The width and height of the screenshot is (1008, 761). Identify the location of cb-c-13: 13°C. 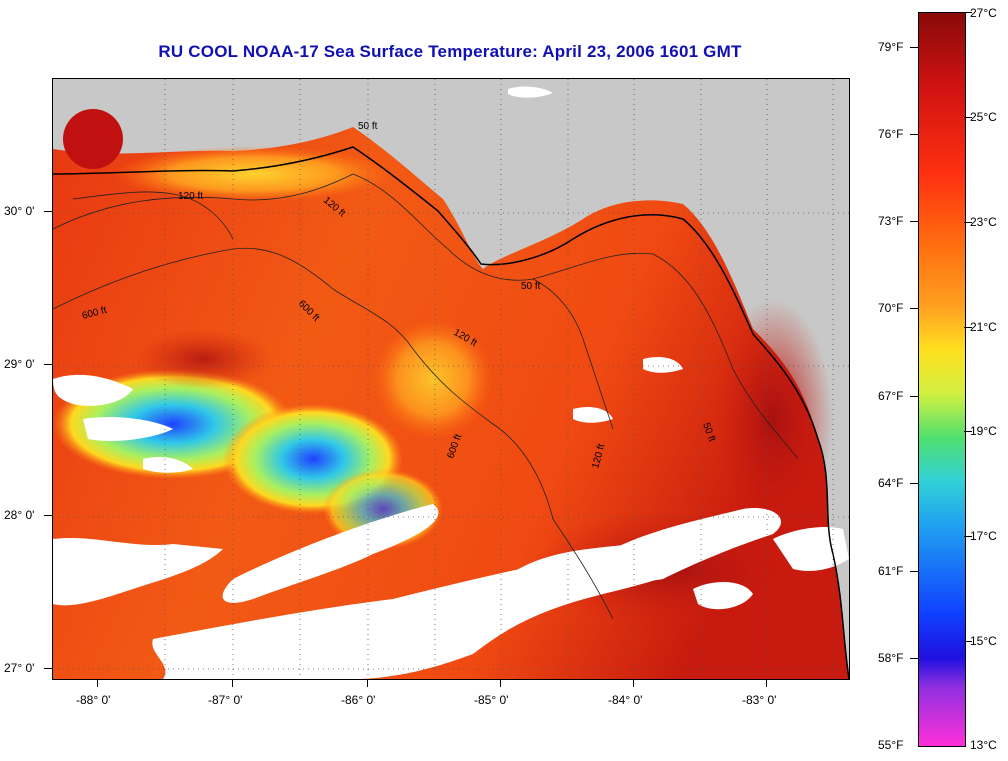
(983, 745).